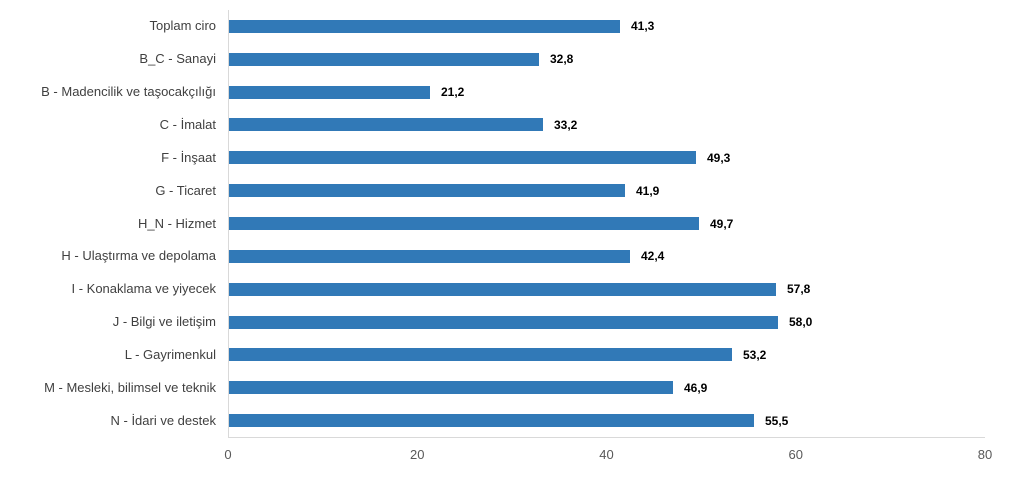  What do you see at coordinates (185, 190) in the screenshot?
I see `category-label: G - Ticaret` at bounding box center [185, 190].